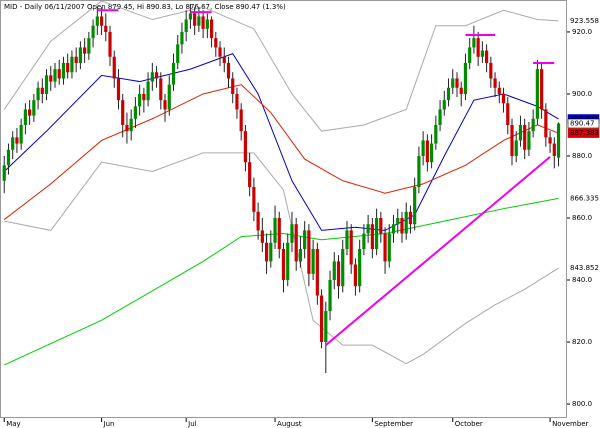  What do you see at coordinates (109, 424) in the screenshot?
I see `x-tick-label: Jun` at bounding box center [109, 424].